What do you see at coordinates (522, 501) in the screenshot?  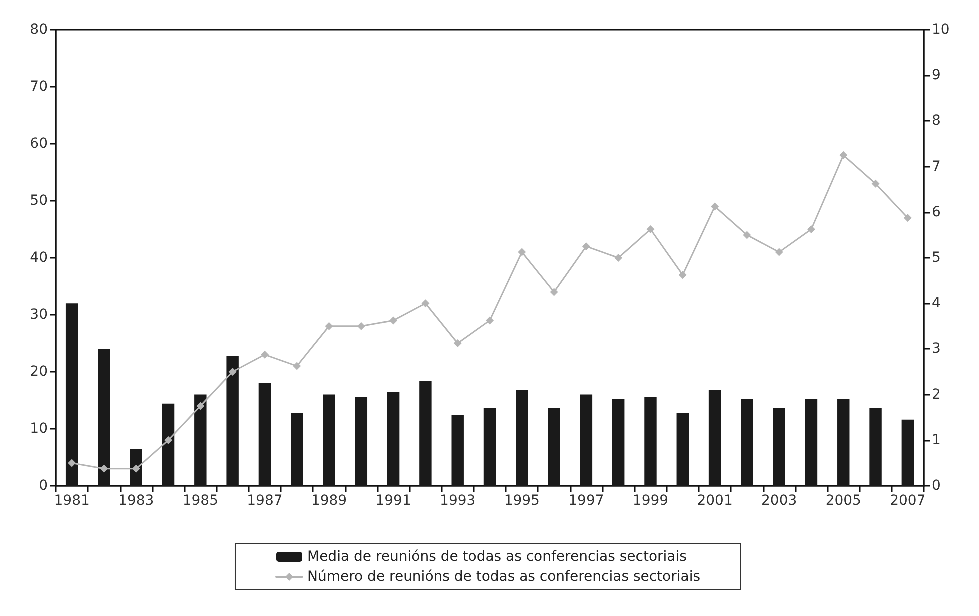 I see `x-tick-label: 1995` at bounding box center [522, 501].